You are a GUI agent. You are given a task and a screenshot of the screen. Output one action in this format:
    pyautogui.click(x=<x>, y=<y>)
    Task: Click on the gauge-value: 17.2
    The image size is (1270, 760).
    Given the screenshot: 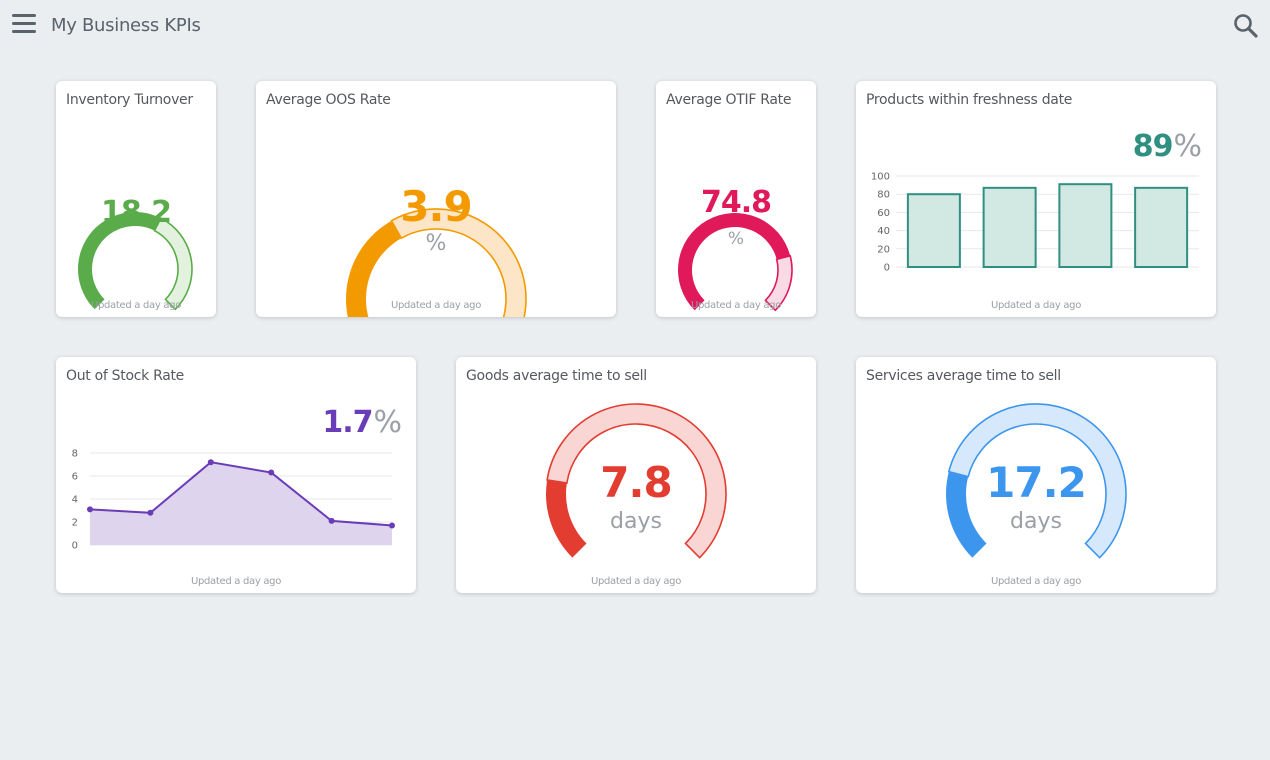 What is the action you would take?
    pyautogui.click(x=1036, y=482)
    